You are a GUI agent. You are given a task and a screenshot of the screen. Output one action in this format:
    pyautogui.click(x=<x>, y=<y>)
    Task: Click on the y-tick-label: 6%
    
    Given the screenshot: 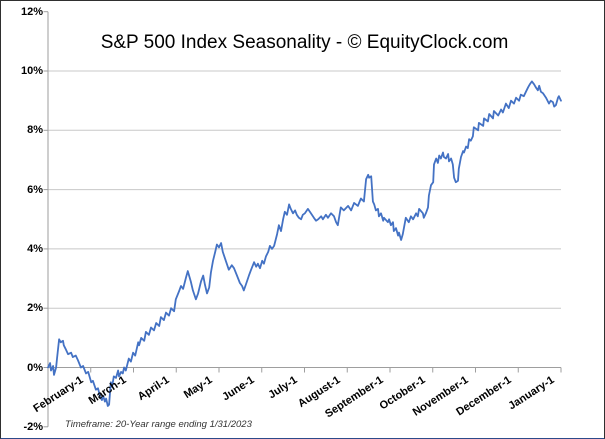 What is the action you would take?
    pyautogui.click(x=35, y=189)
    